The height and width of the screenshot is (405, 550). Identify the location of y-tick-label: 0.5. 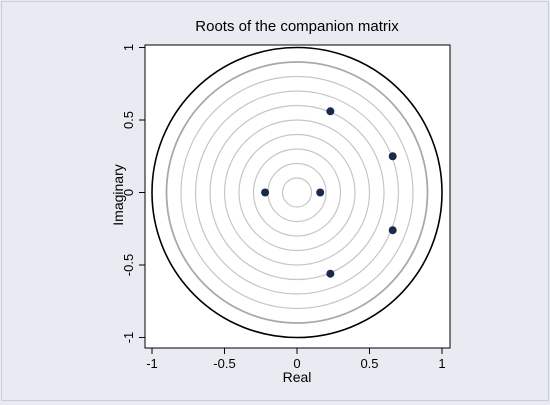
(128, 120).